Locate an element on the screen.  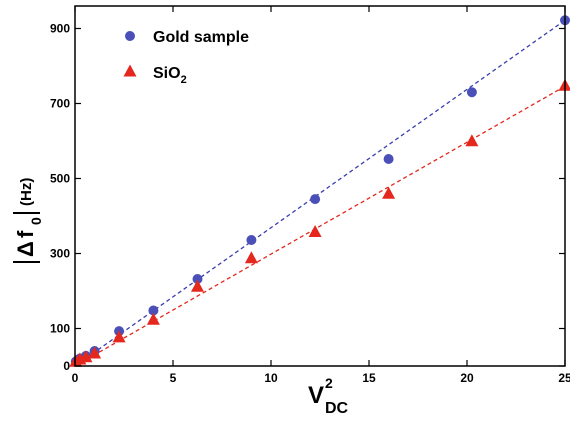
y-tick-label: 100 is located at coordinates (60, 329).